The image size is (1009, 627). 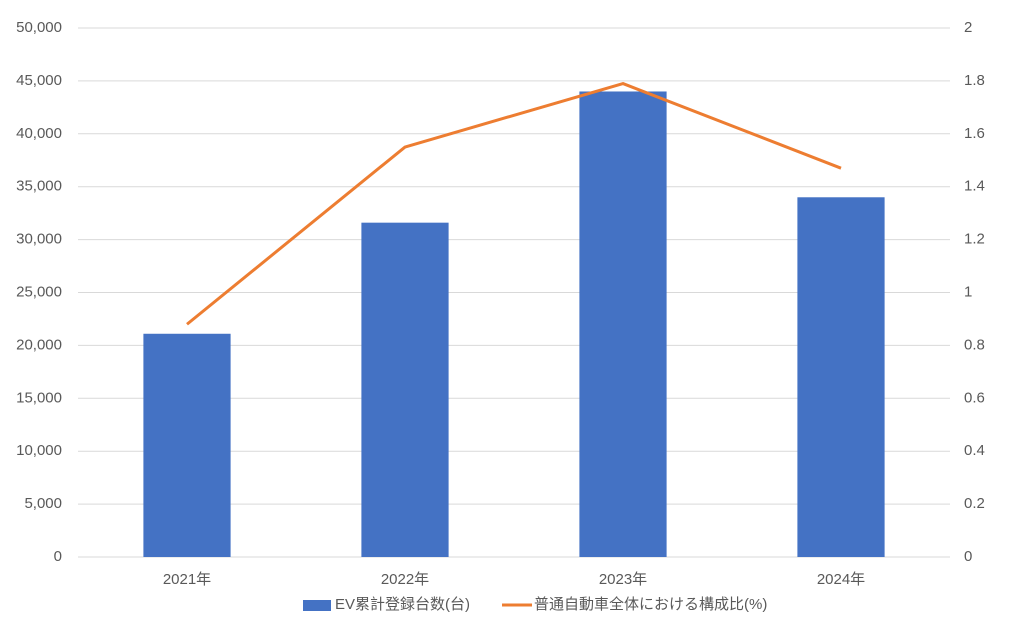 I want to click on x-tick-label: 2021年, so click(x=187, y=579).